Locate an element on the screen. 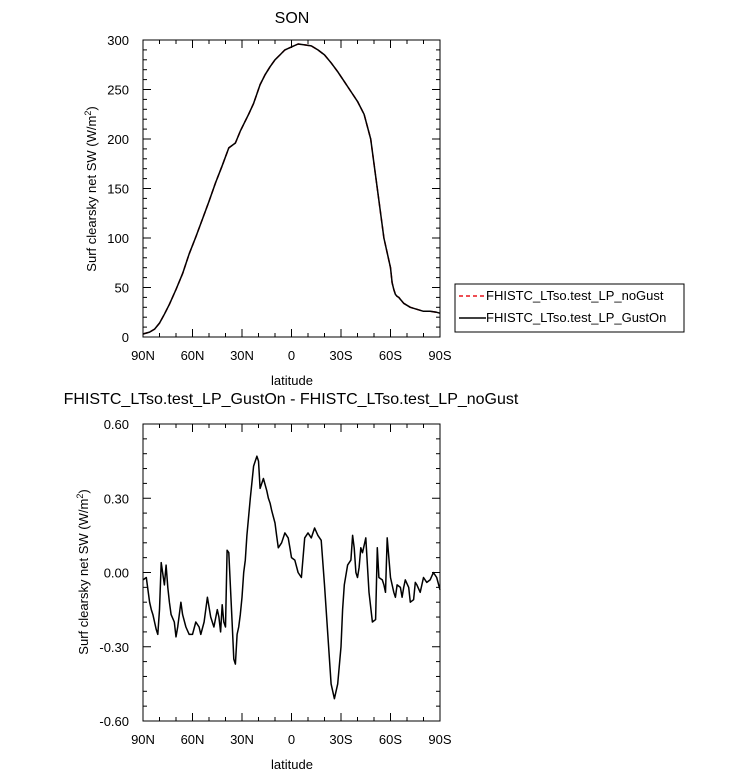  legend-label-nogust: FHISTC_LTso.test_LP_noGust is located at coordinates (575, 295).